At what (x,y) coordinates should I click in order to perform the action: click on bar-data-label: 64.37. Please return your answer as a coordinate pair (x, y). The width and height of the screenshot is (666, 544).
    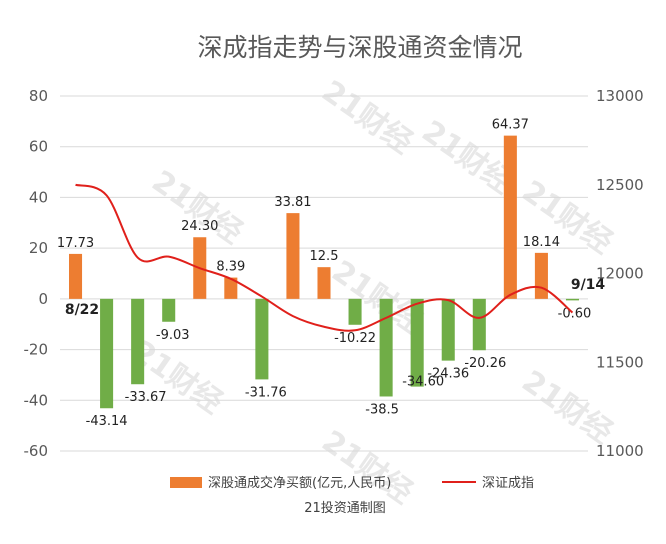
    Looking at the image, I should click on (510, 125).